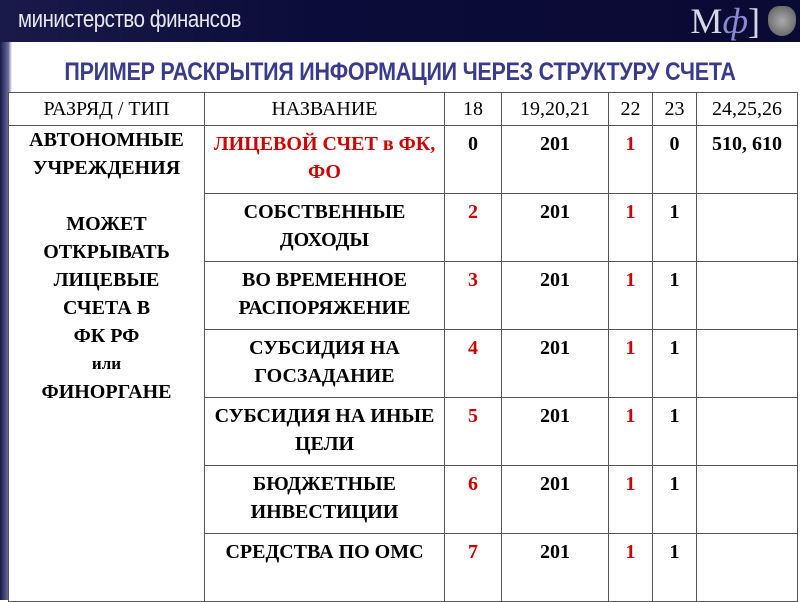  Describe the element at coordinates (747, 159) in the screenshot. I see `digits-24-26-cell: 510, 610` at that location.